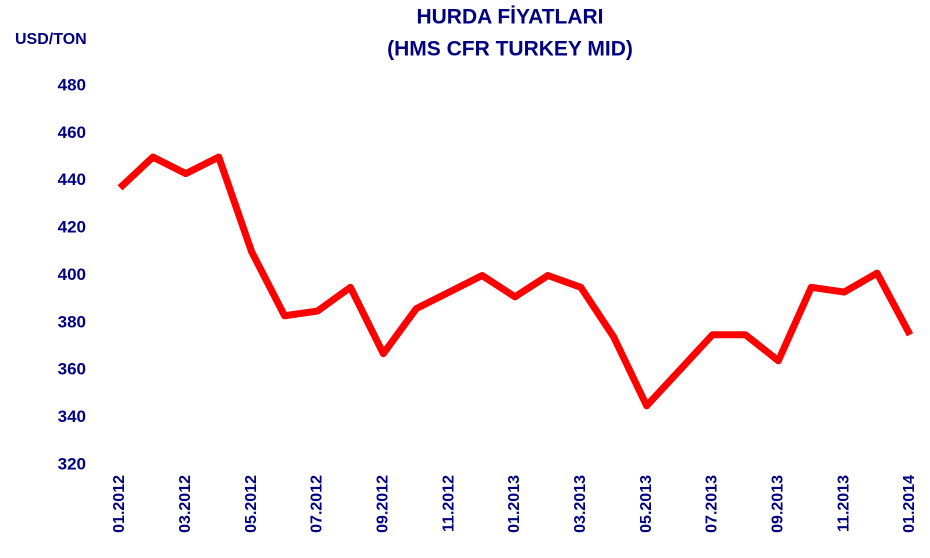 This screenshot has width=930, height=558. What do you see at coordinates (72, 416) in the screenshot?
I see `y-tick-label: 340` at bounding box center [72, 416].